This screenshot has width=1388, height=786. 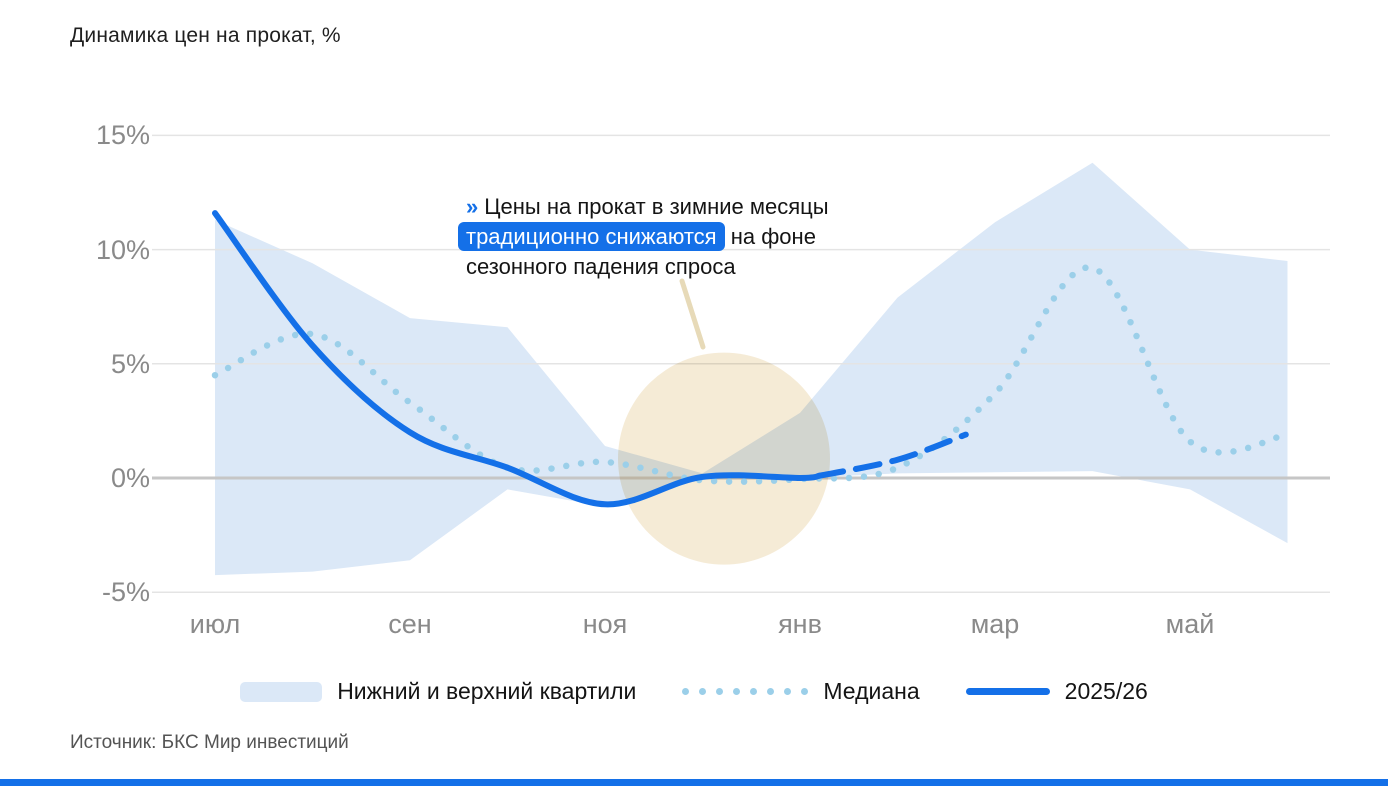 What do you see at coordinates (472, 206) in the screenshot?
I see `chevrons-icon: »` at bounding box center [472, 206].